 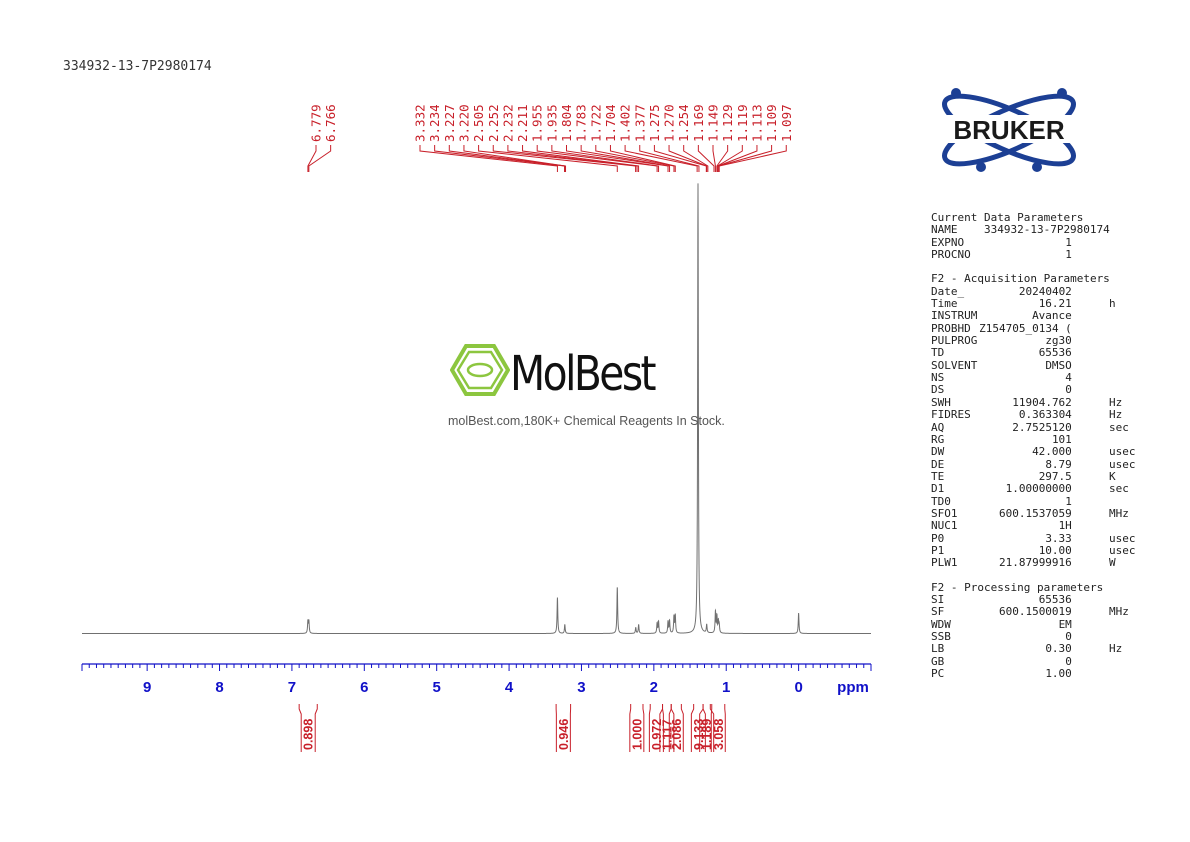 I want to click on parameter-value: 1.00, so click(x=1058, y=674).